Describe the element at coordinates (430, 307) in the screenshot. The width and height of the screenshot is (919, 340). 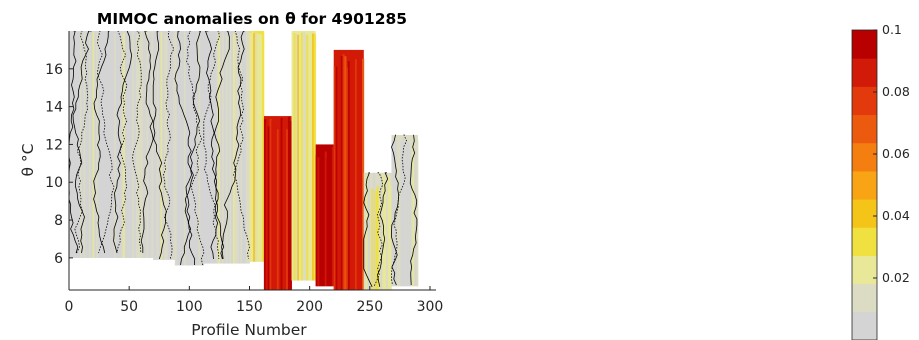
I see `x-tick-label: 300` at that location.